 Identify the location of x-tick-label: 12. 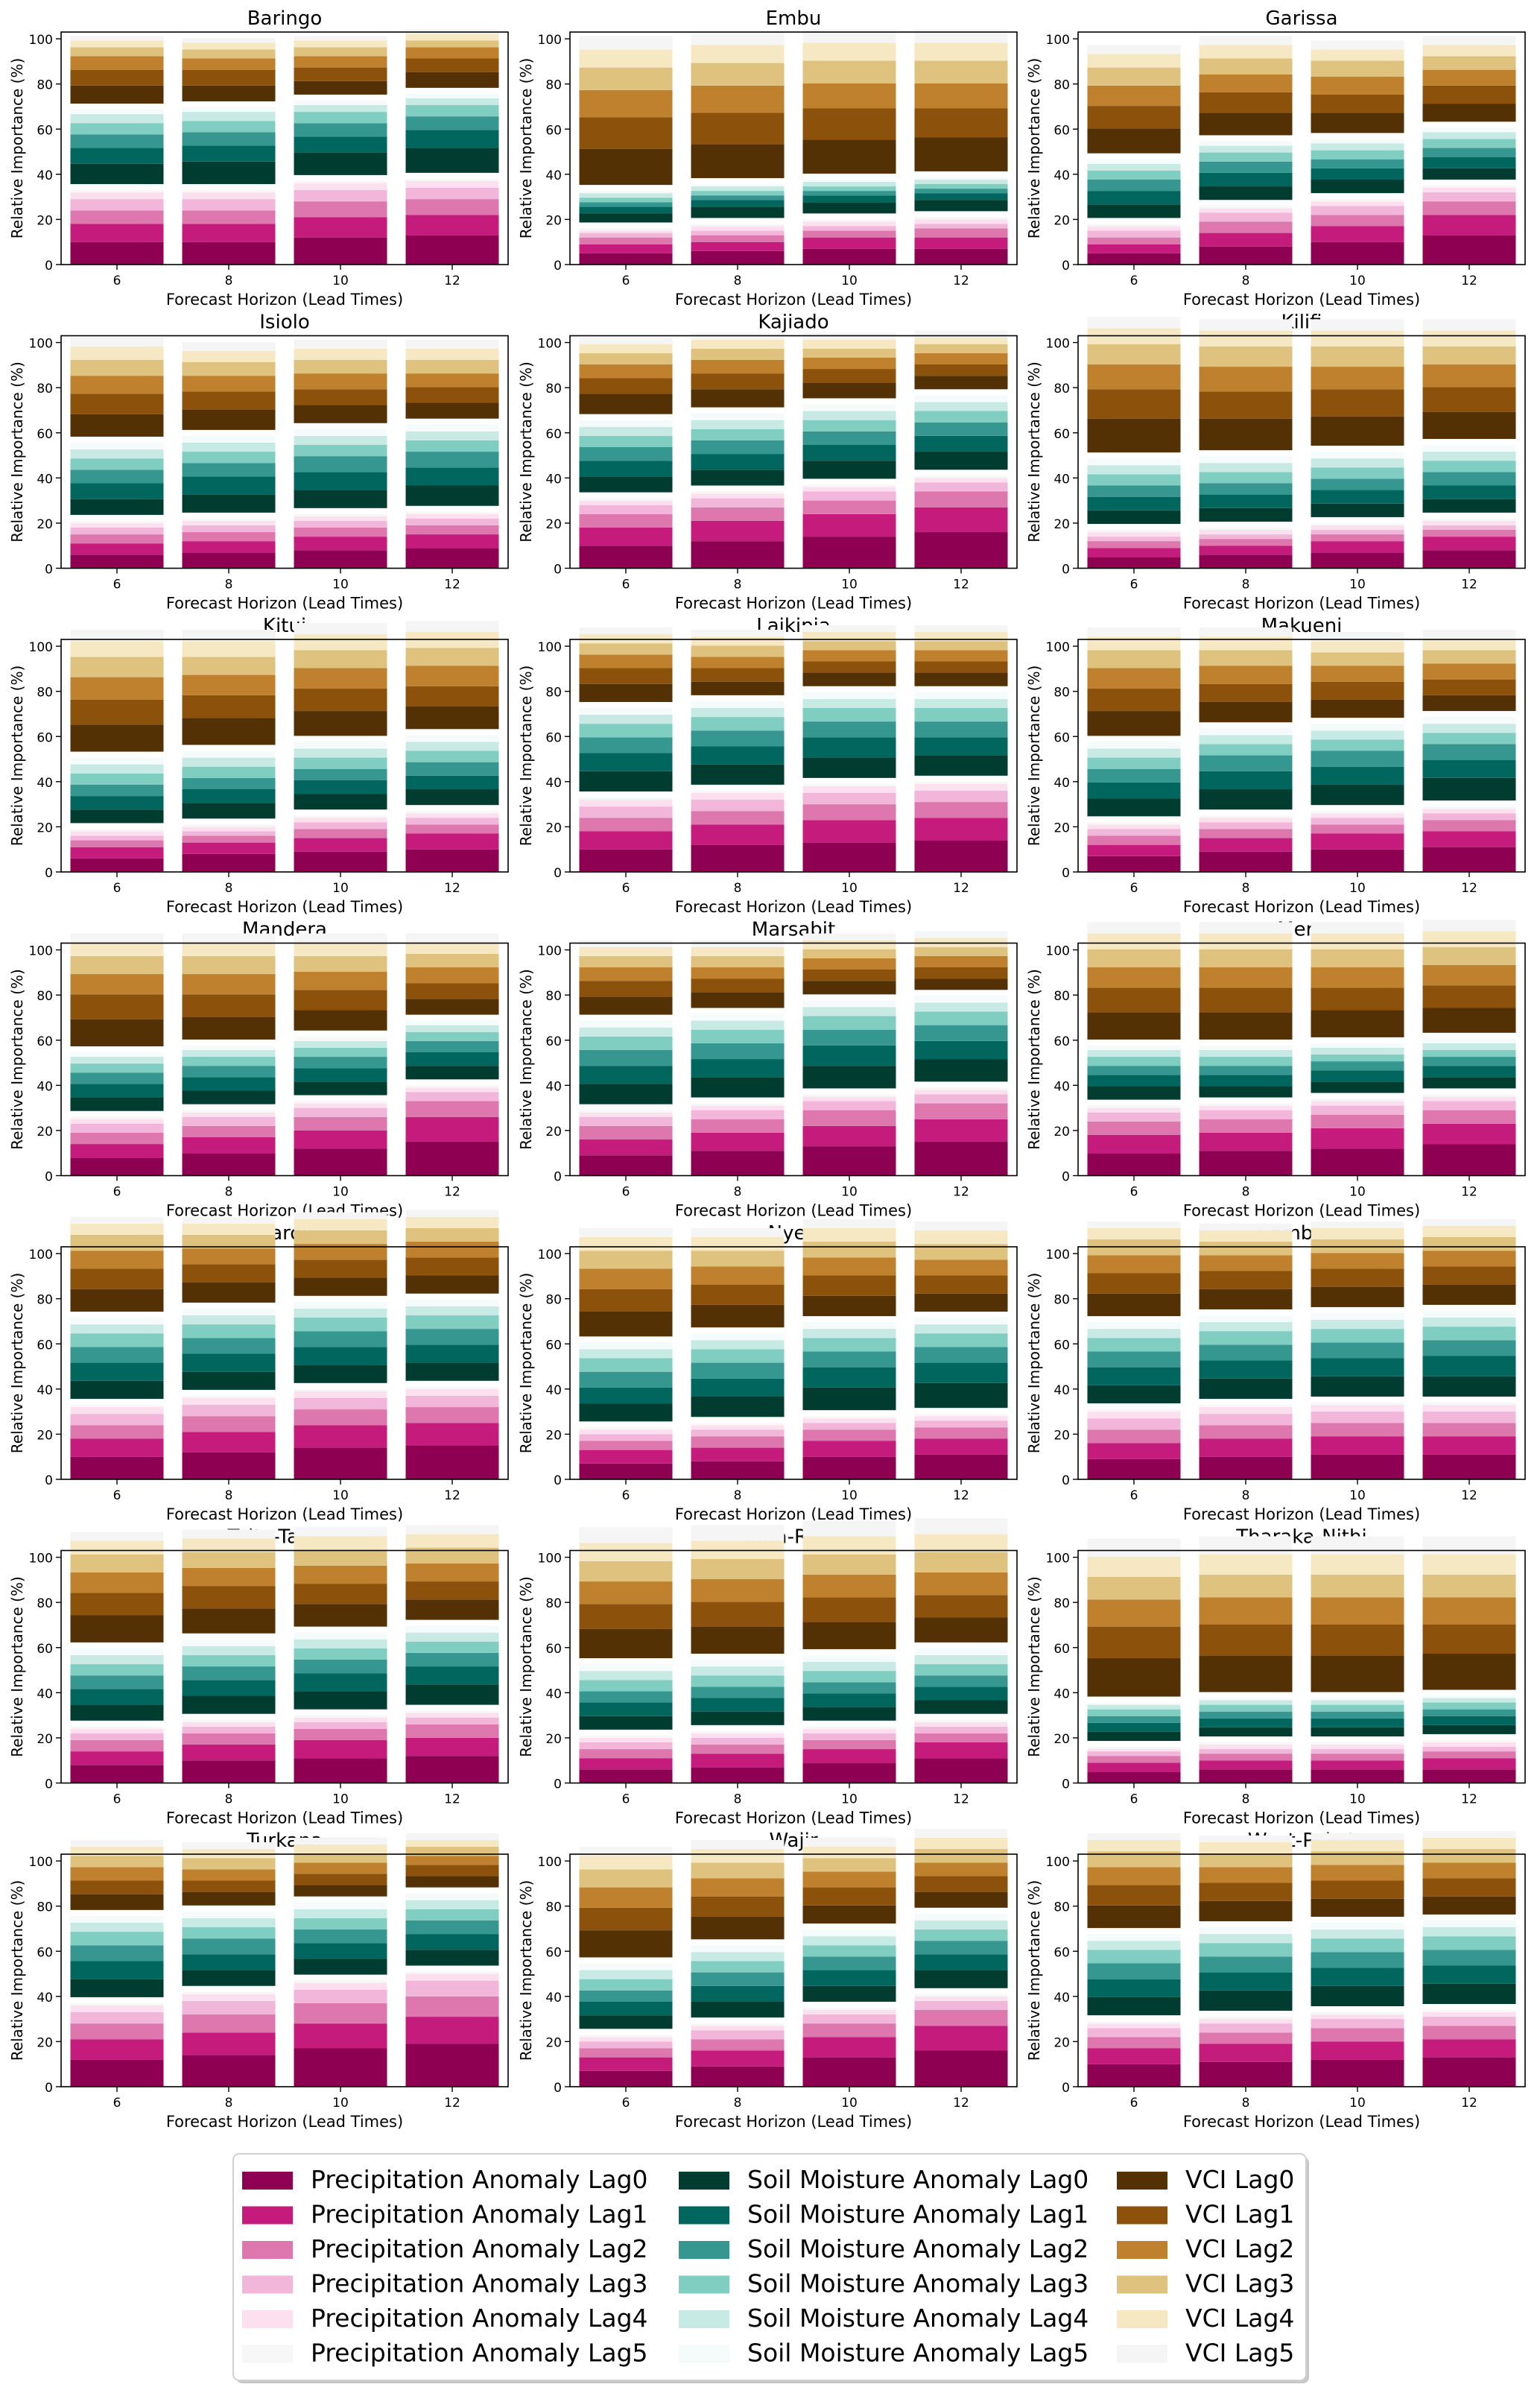
(452, 1495).